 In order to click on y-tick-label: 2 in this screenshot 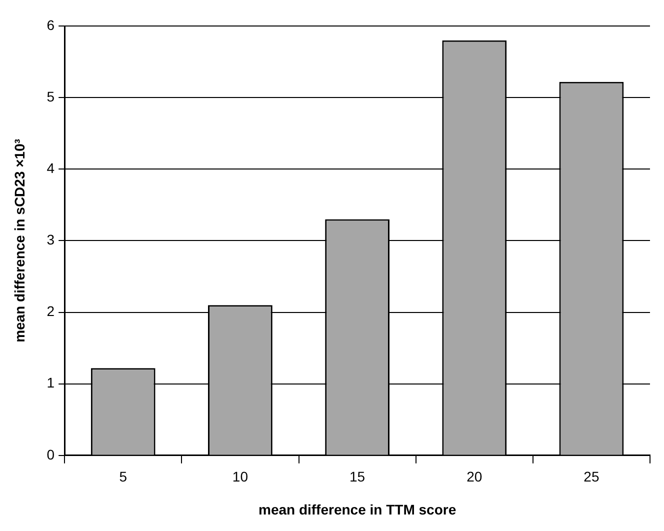, I will do `click(50, 311)`.